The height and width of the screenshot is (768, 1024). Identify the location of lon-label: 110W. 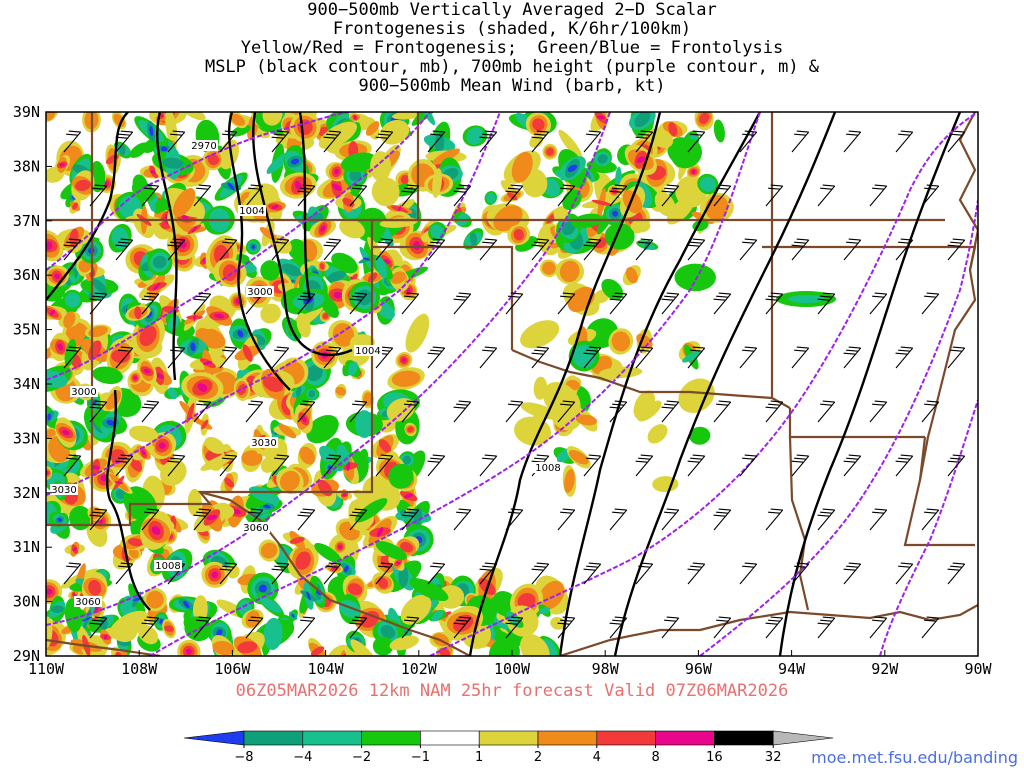
(46, 669).